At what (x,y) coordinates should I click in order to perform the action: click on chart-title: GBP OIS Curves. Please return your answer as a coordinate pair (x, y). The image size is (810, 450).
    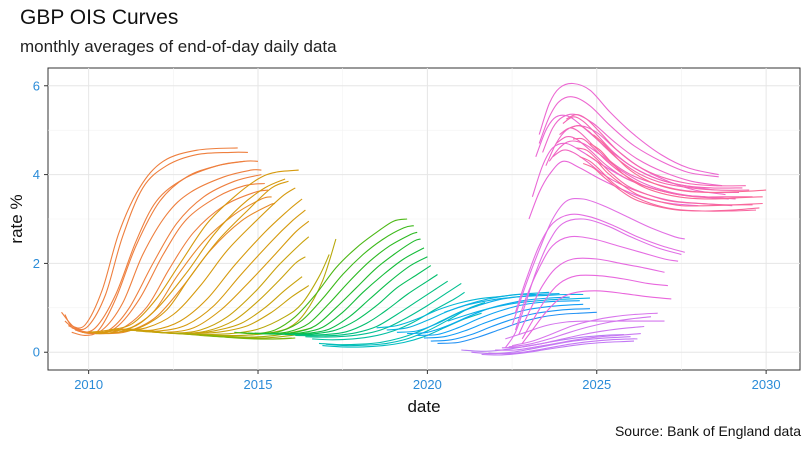
    Looking at the image, I should click on (99, 17).